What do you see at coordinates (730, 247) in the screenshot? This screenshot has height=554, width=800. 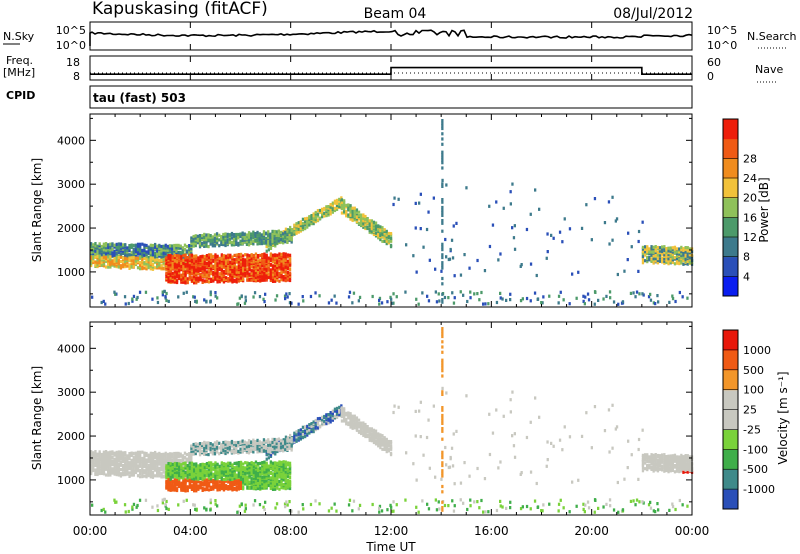 I see `colorbar-segment` at bounding box center [730, 247].